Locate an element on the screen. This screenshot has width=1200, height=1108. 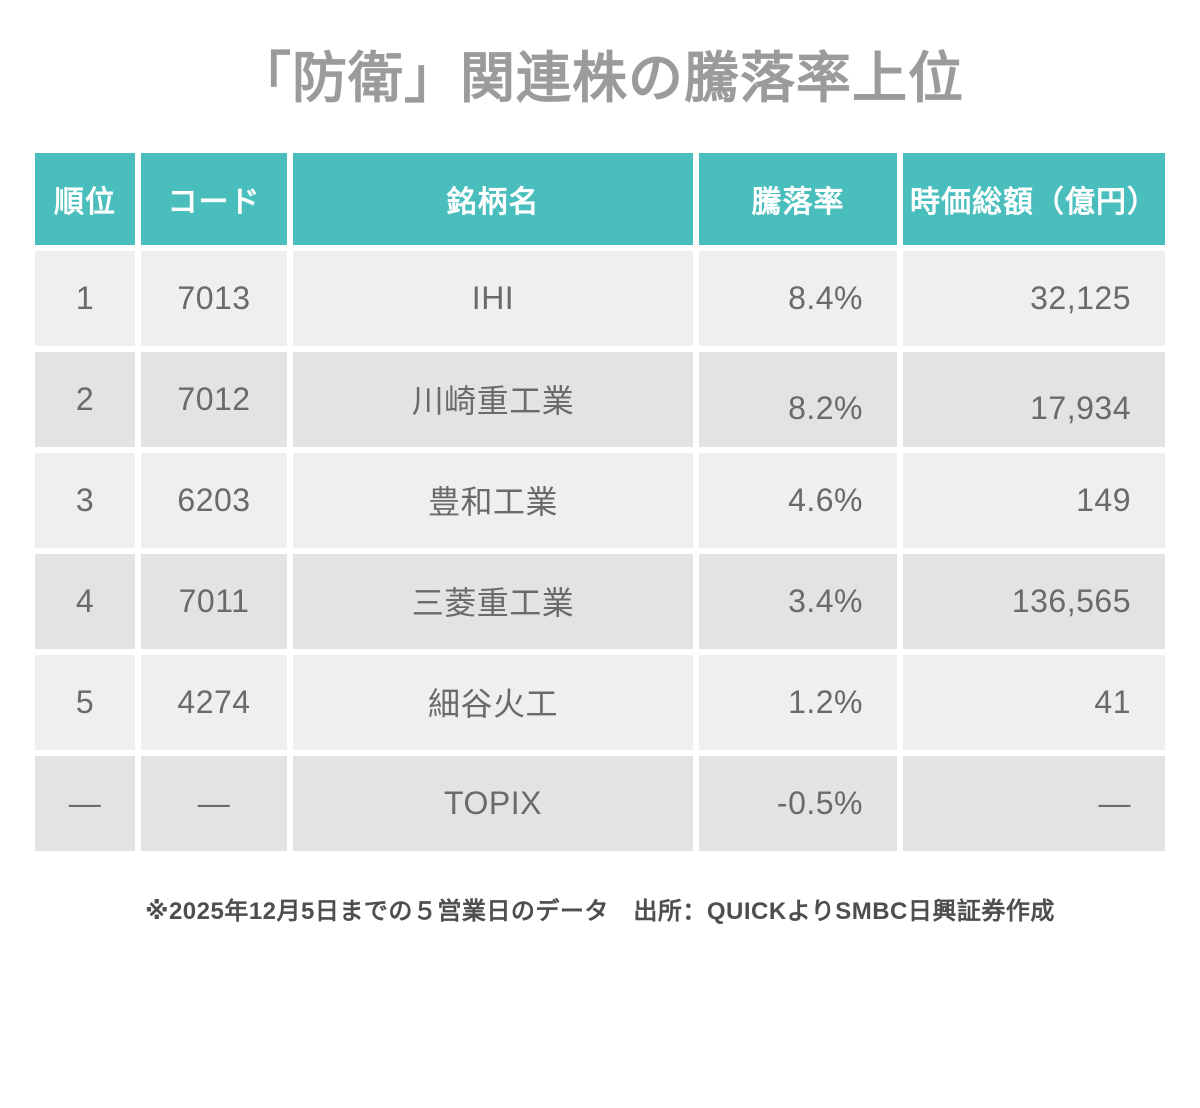
cell-code: 7013 is located at coordinates (214, 298).